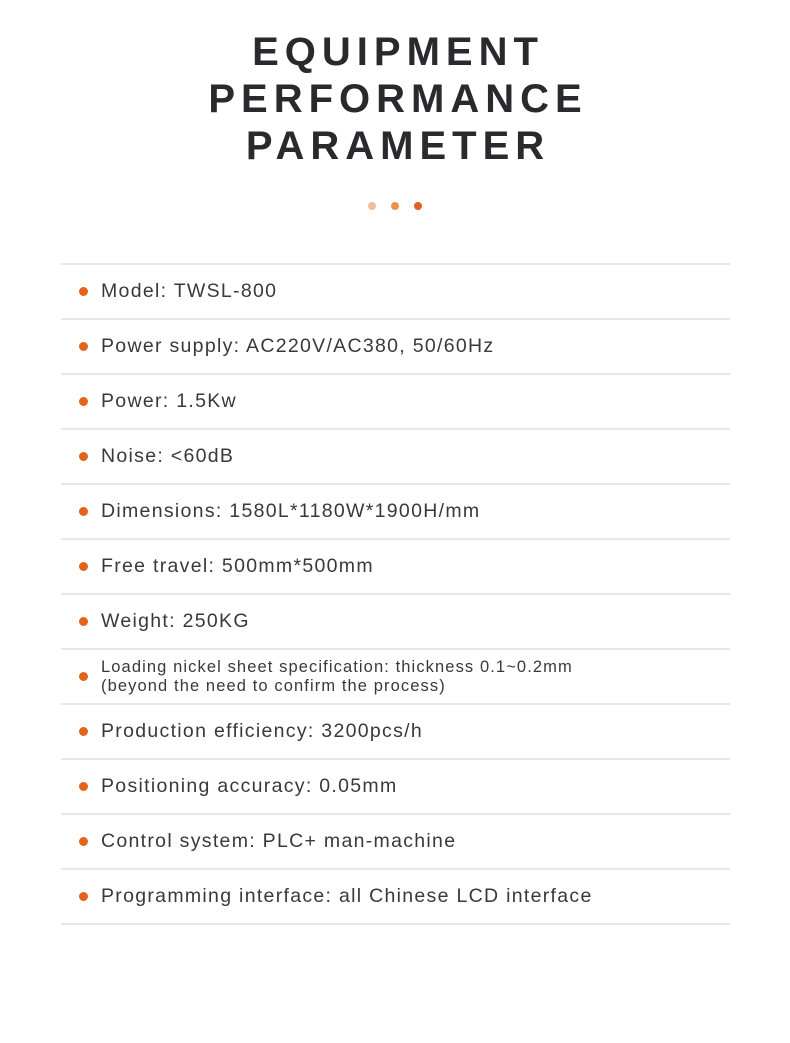 The height and width of the screenshot is (1043, 790). What do you see at coordinates (175, 621) in the screenshot?
I see `spec-text: Weight: 250KG` at bounding box center [175, 621].